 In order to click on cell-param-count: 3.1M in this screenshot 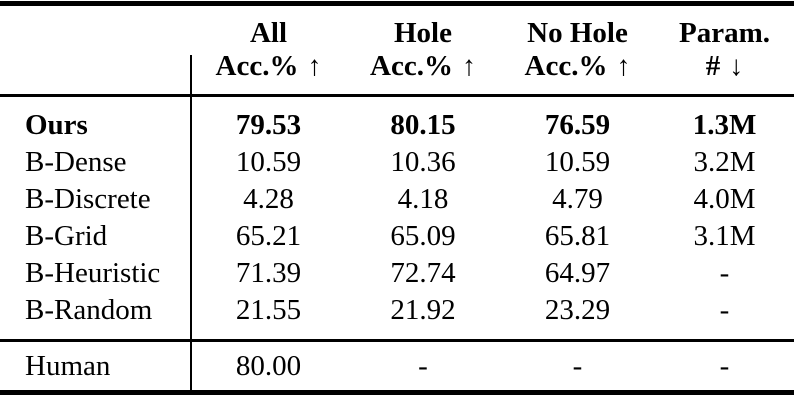, I will do `click(724, 236)`.